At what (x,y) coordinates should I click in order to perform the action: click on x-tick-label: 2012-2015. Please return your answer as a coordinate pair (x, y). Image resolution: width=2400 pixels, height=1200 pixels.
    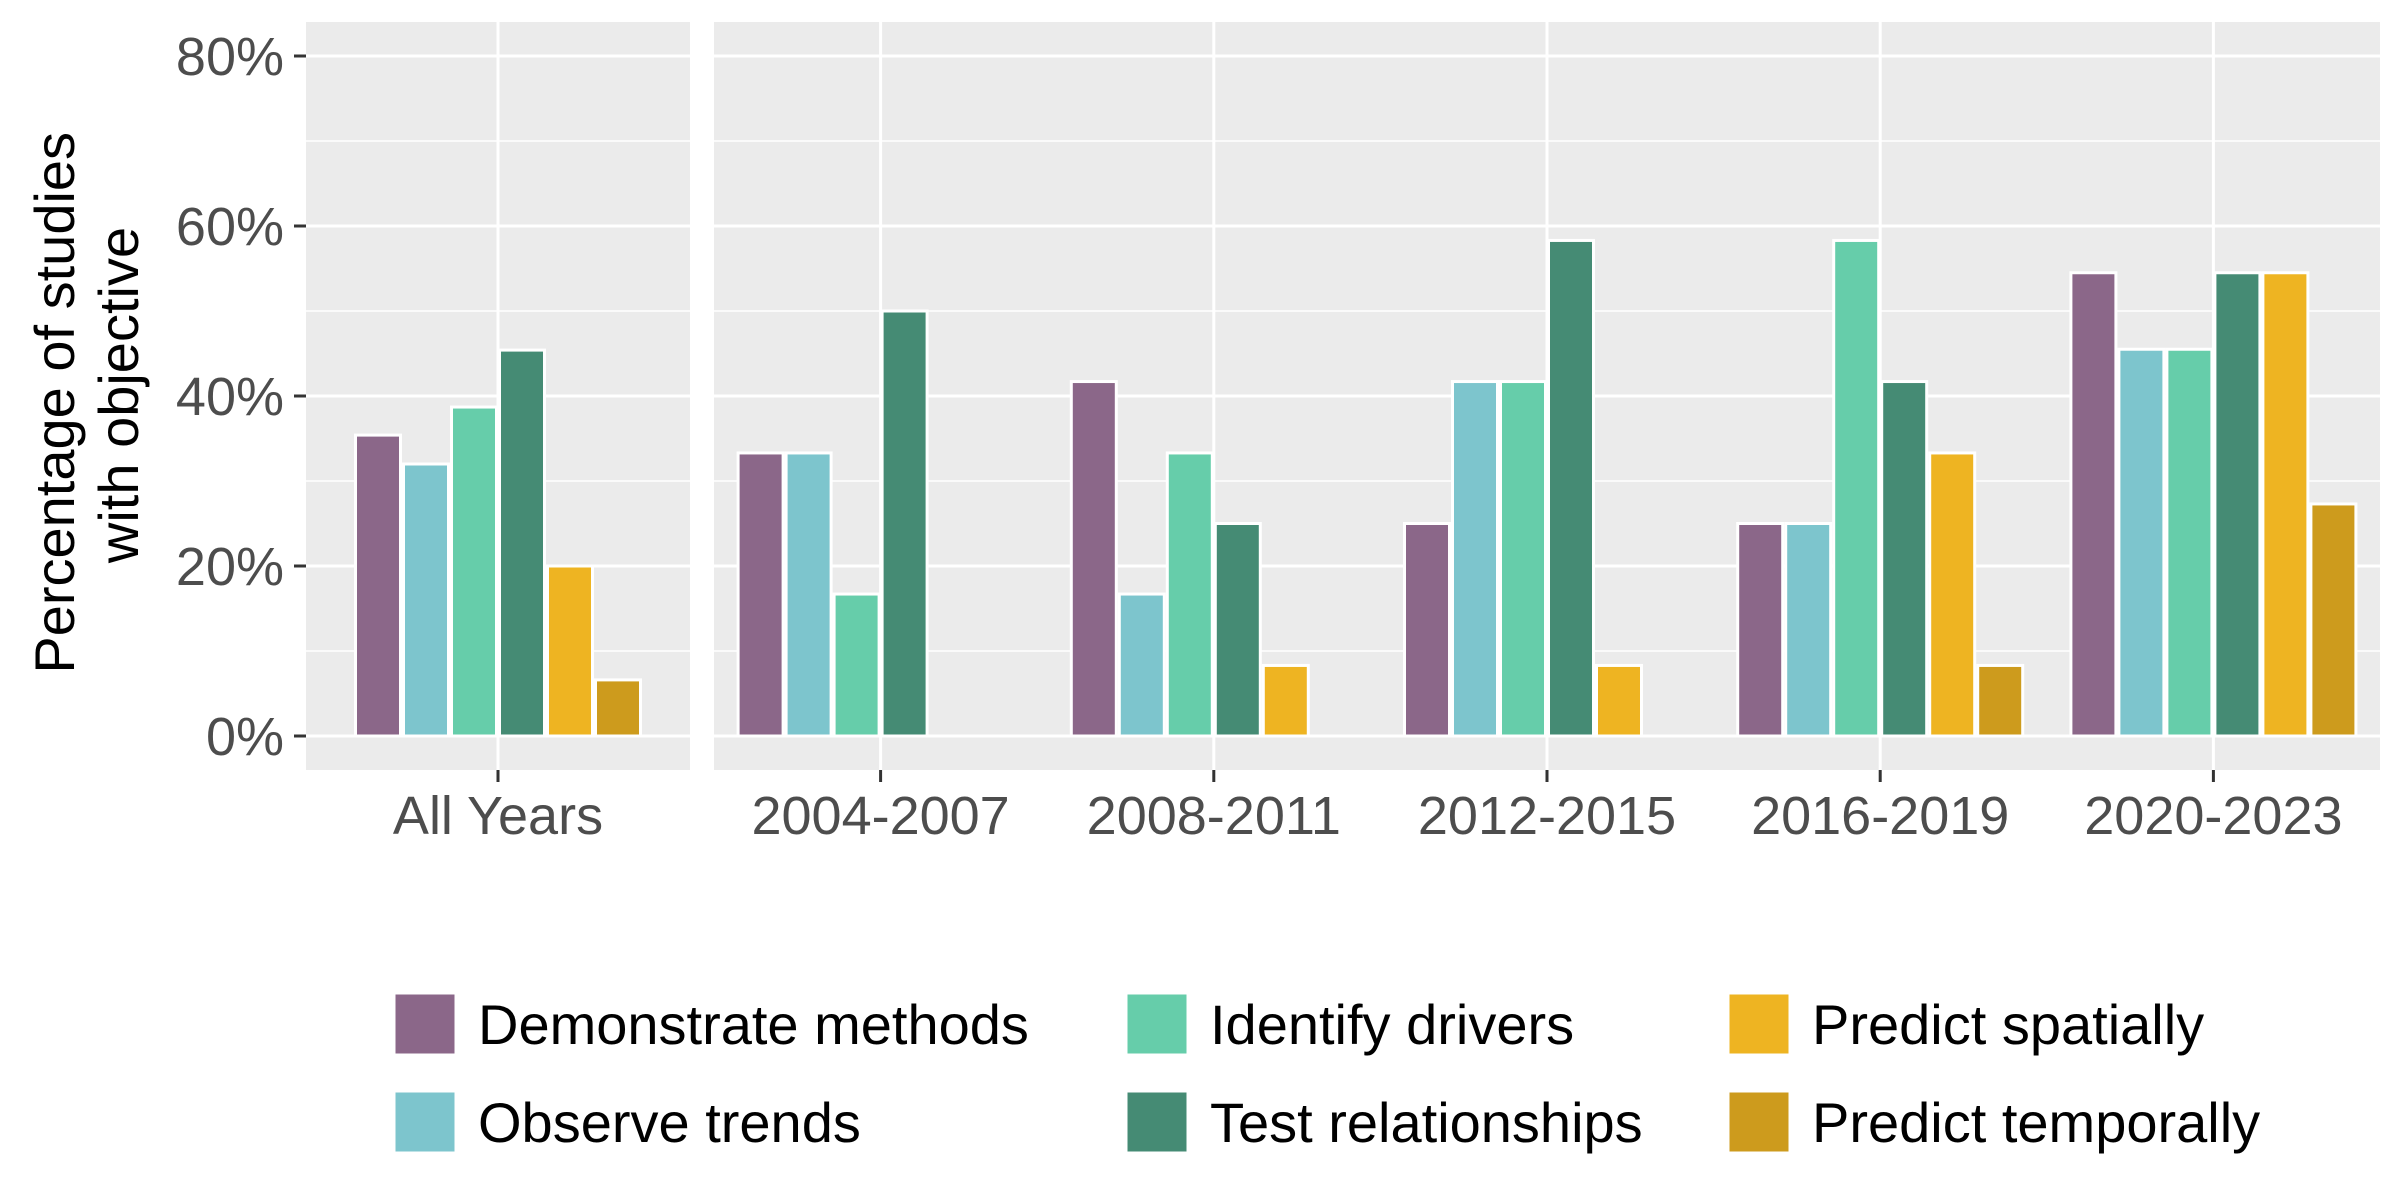
    Looking at the image, I should click on (1547, 816).